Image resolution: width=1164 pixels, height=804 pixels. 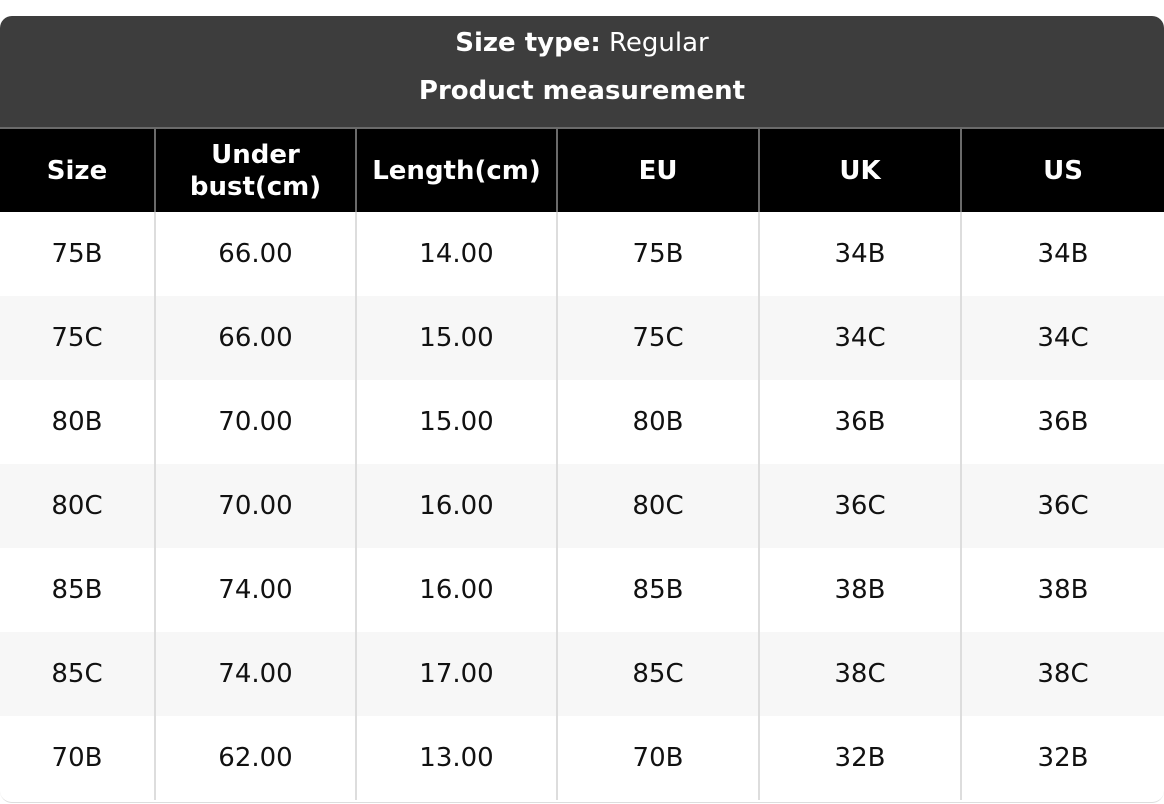 I want to click on cell-length: 13.00, so click(x=456, y=758).